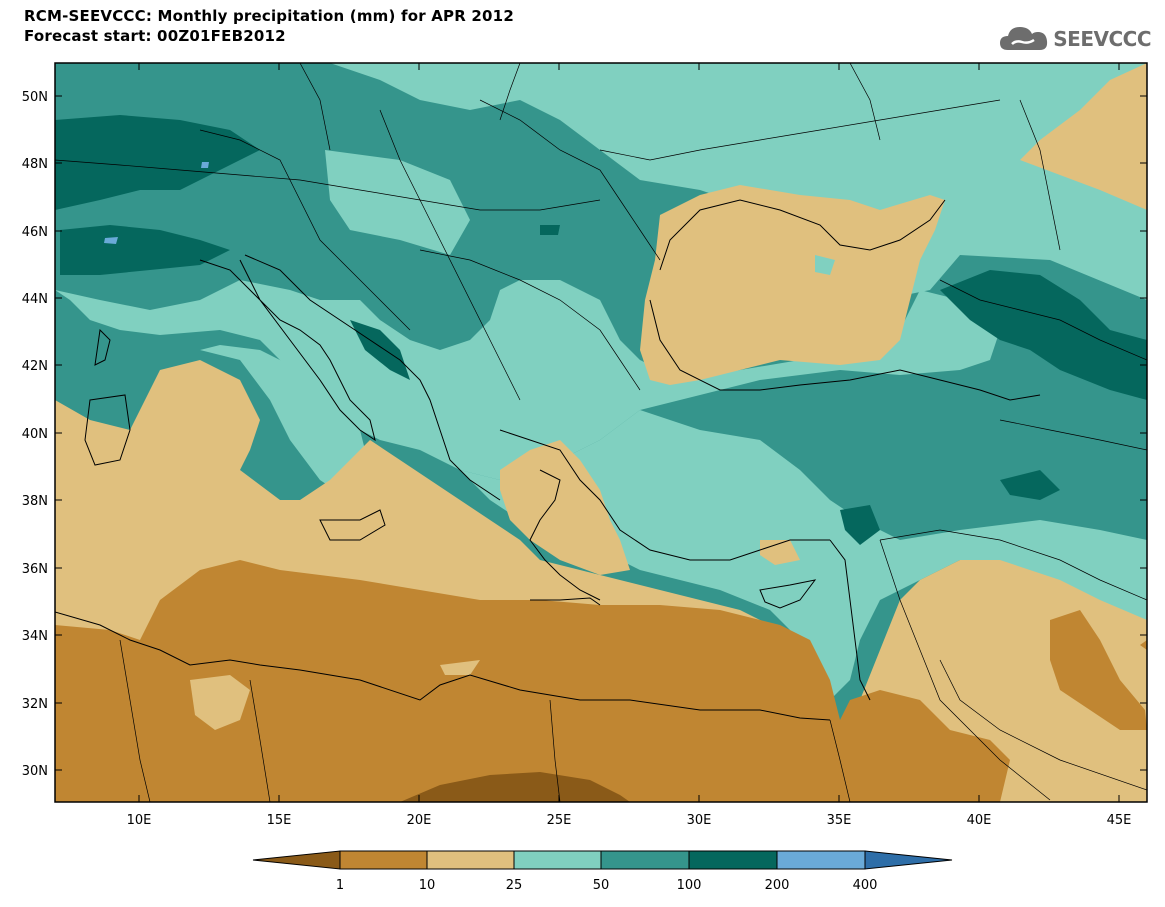  Describe the element at coordinates (865, 885) in the screenshot. I see `legend-tick-label: 400` at that location.